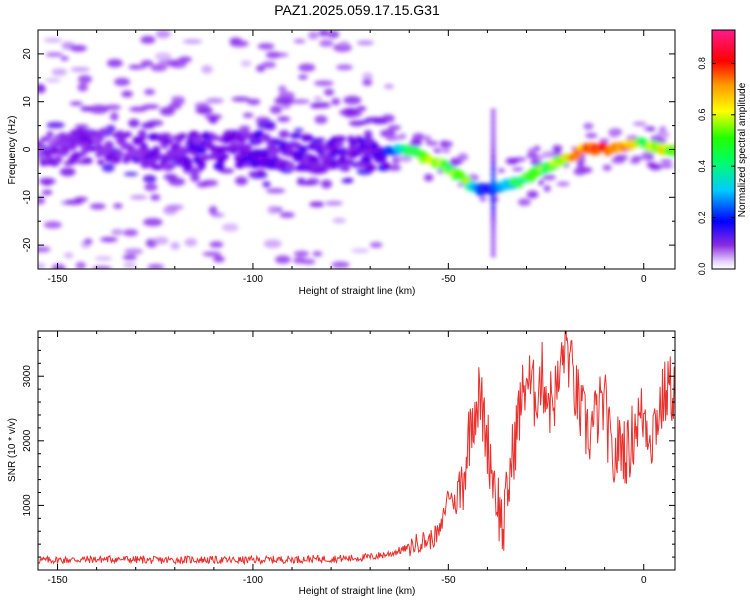 The width and height of the screenshot is (750, 600). Describe the element at coordinates (253, 580) in the screenshot. I see `snr-xtick-label: -100` at that location.